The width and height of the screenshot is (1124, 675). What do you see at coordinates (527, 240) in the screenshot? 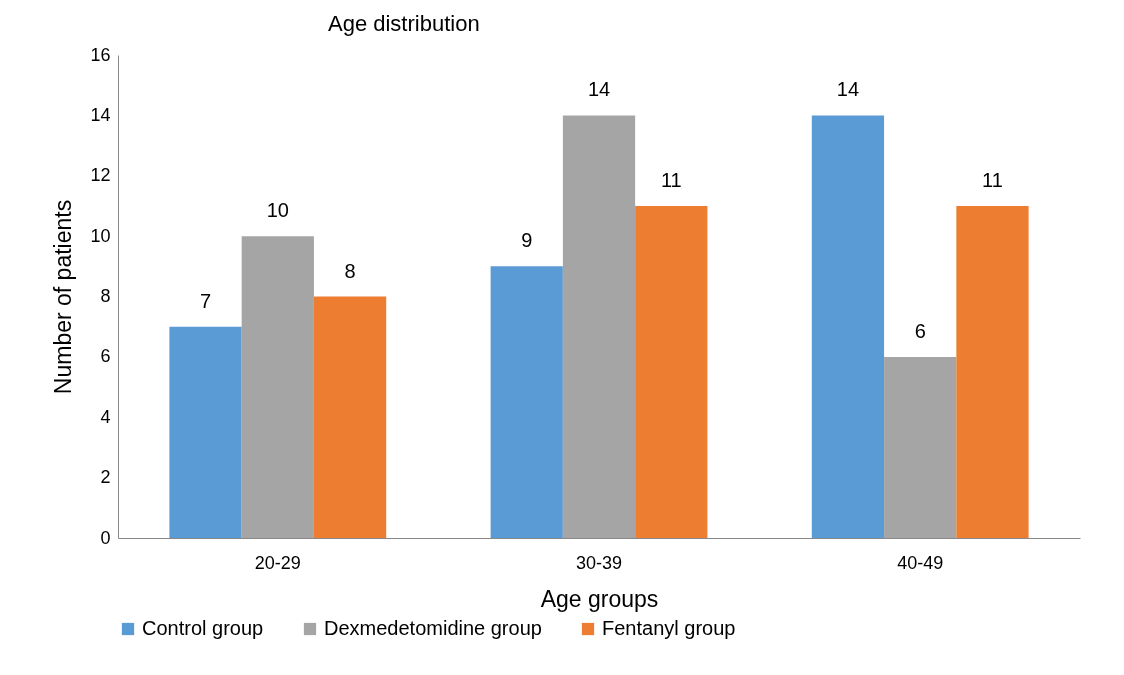
I see `data-label: 9` at bounding box center [527, 240].